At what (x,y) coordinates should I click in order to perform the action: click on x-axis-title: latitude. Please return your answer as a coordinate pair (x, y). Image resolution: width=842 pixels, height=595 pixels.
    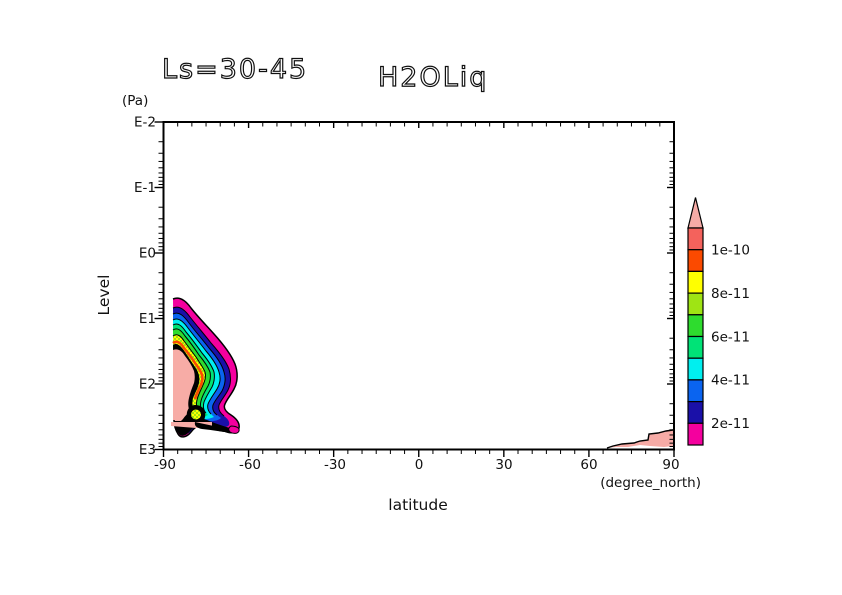
    Looking at the image, I should click on (417, 505).